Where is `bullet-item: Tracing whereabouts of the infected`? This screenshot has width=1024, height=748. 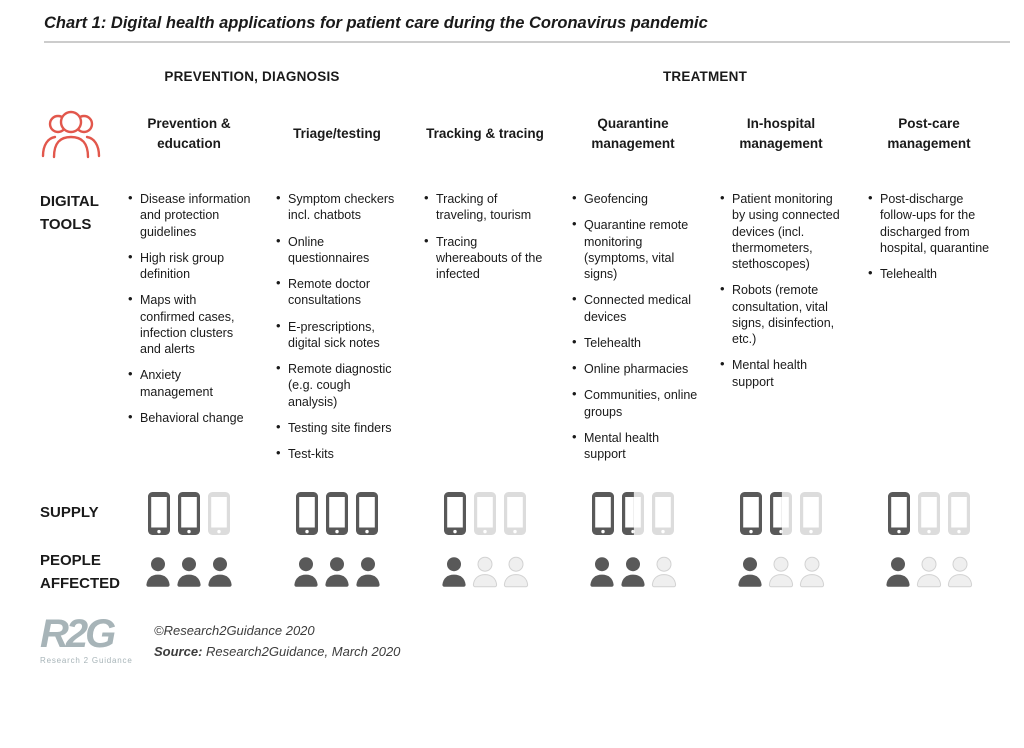 bullet-item: Tracing whereabouts of the infected is located at coordinates (487, 258).